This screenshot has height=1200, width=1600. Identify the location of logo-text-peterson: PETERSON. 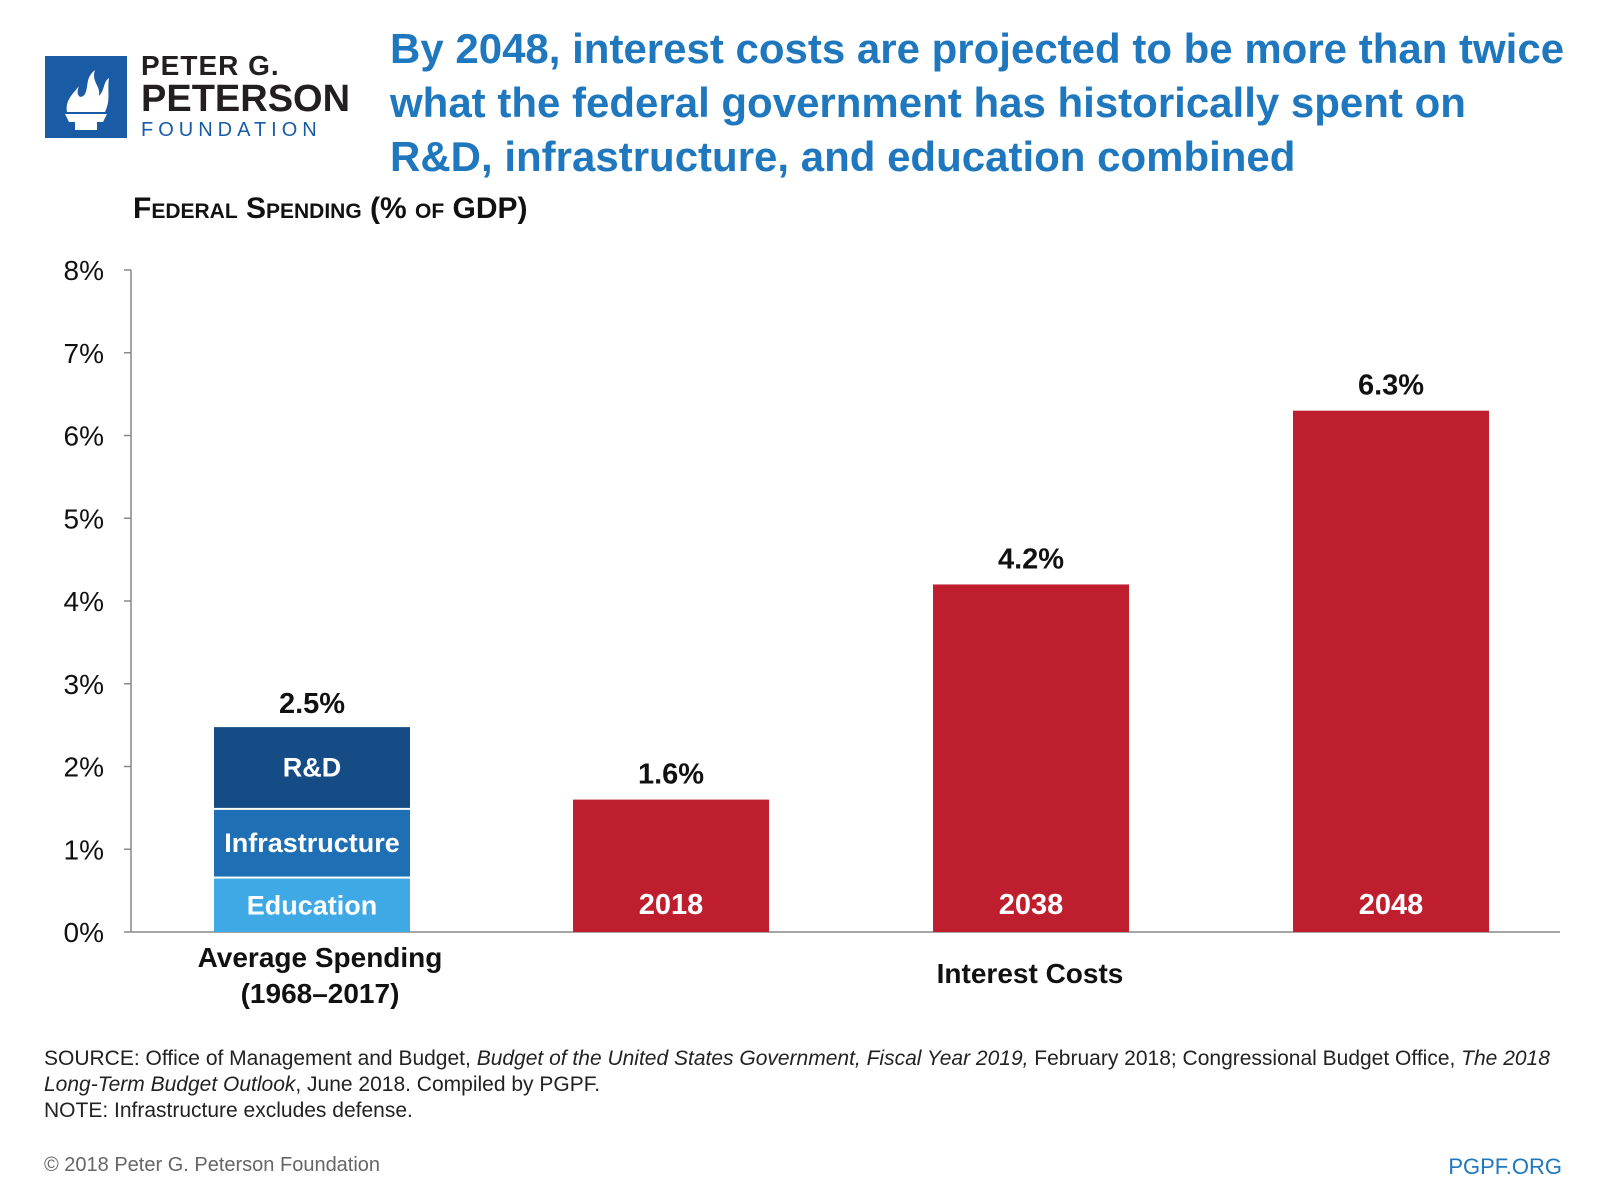
(246, 99).